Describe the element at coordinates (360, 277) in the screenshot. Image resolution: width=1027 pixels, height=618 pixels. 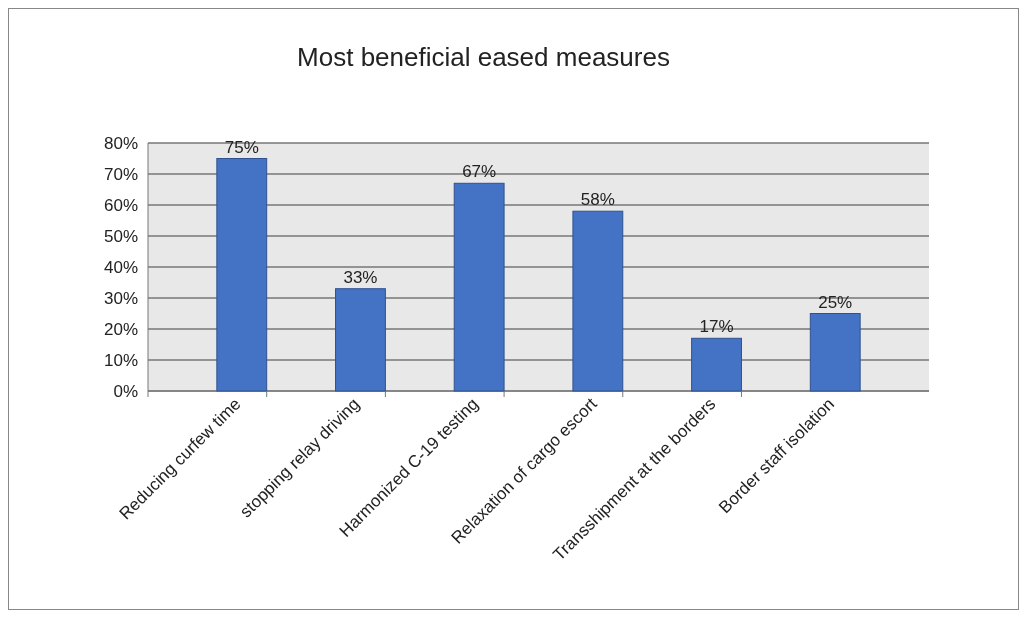
I see `data-label: 33%` at that location.